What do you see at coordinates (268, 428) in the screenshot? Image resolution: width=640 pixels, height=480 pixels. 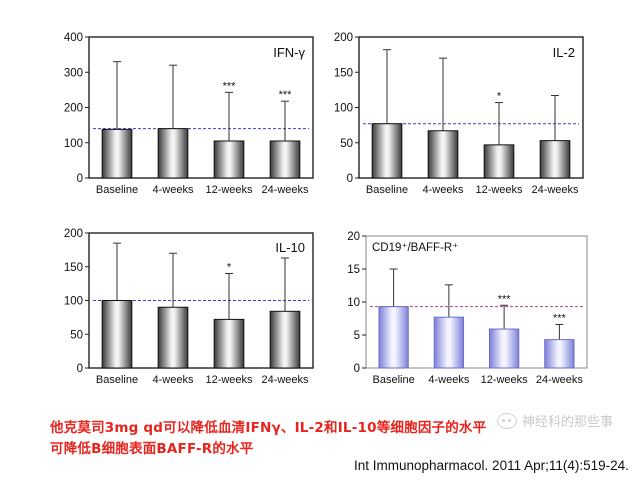 I see `caption-line-1: 他克莫司3mg qd可以降低血清IFNγ、IL-2和IL-10等细胞因子的水平` at bounding box center [268, 428].